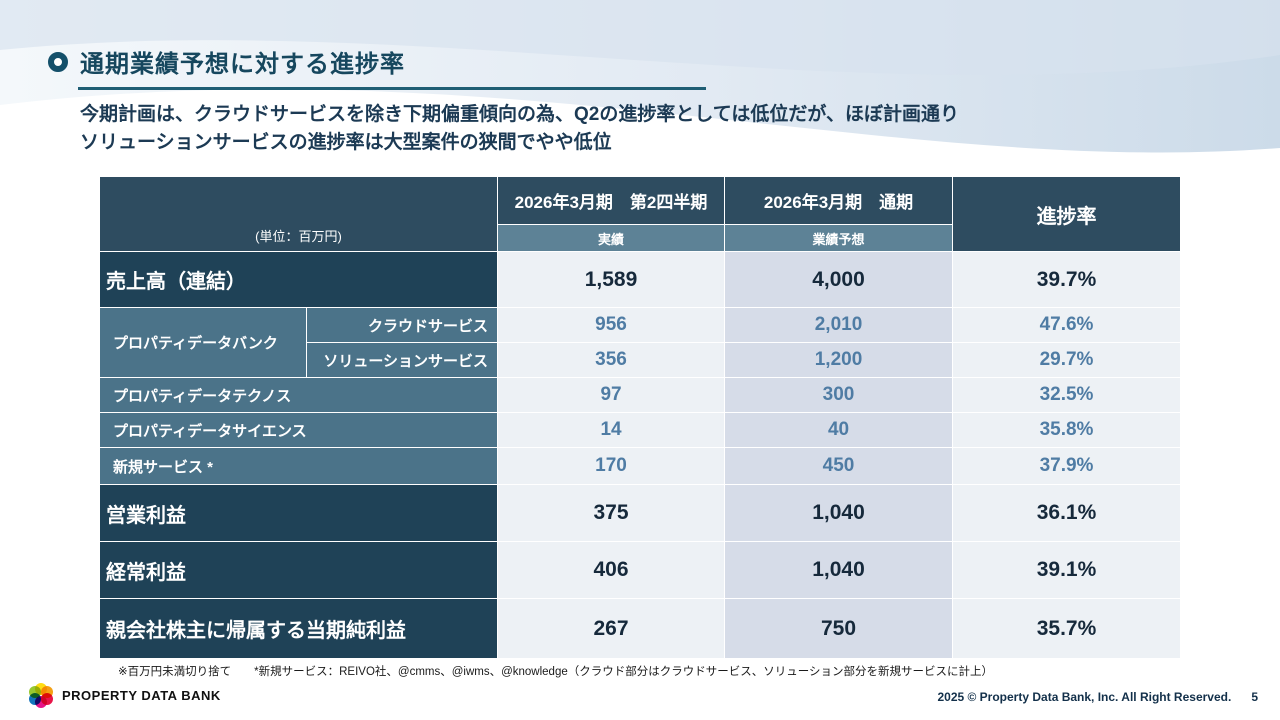  I want to click on table-row-operating: 営業利益 375 1,040 36.1%, so click(640, 513).